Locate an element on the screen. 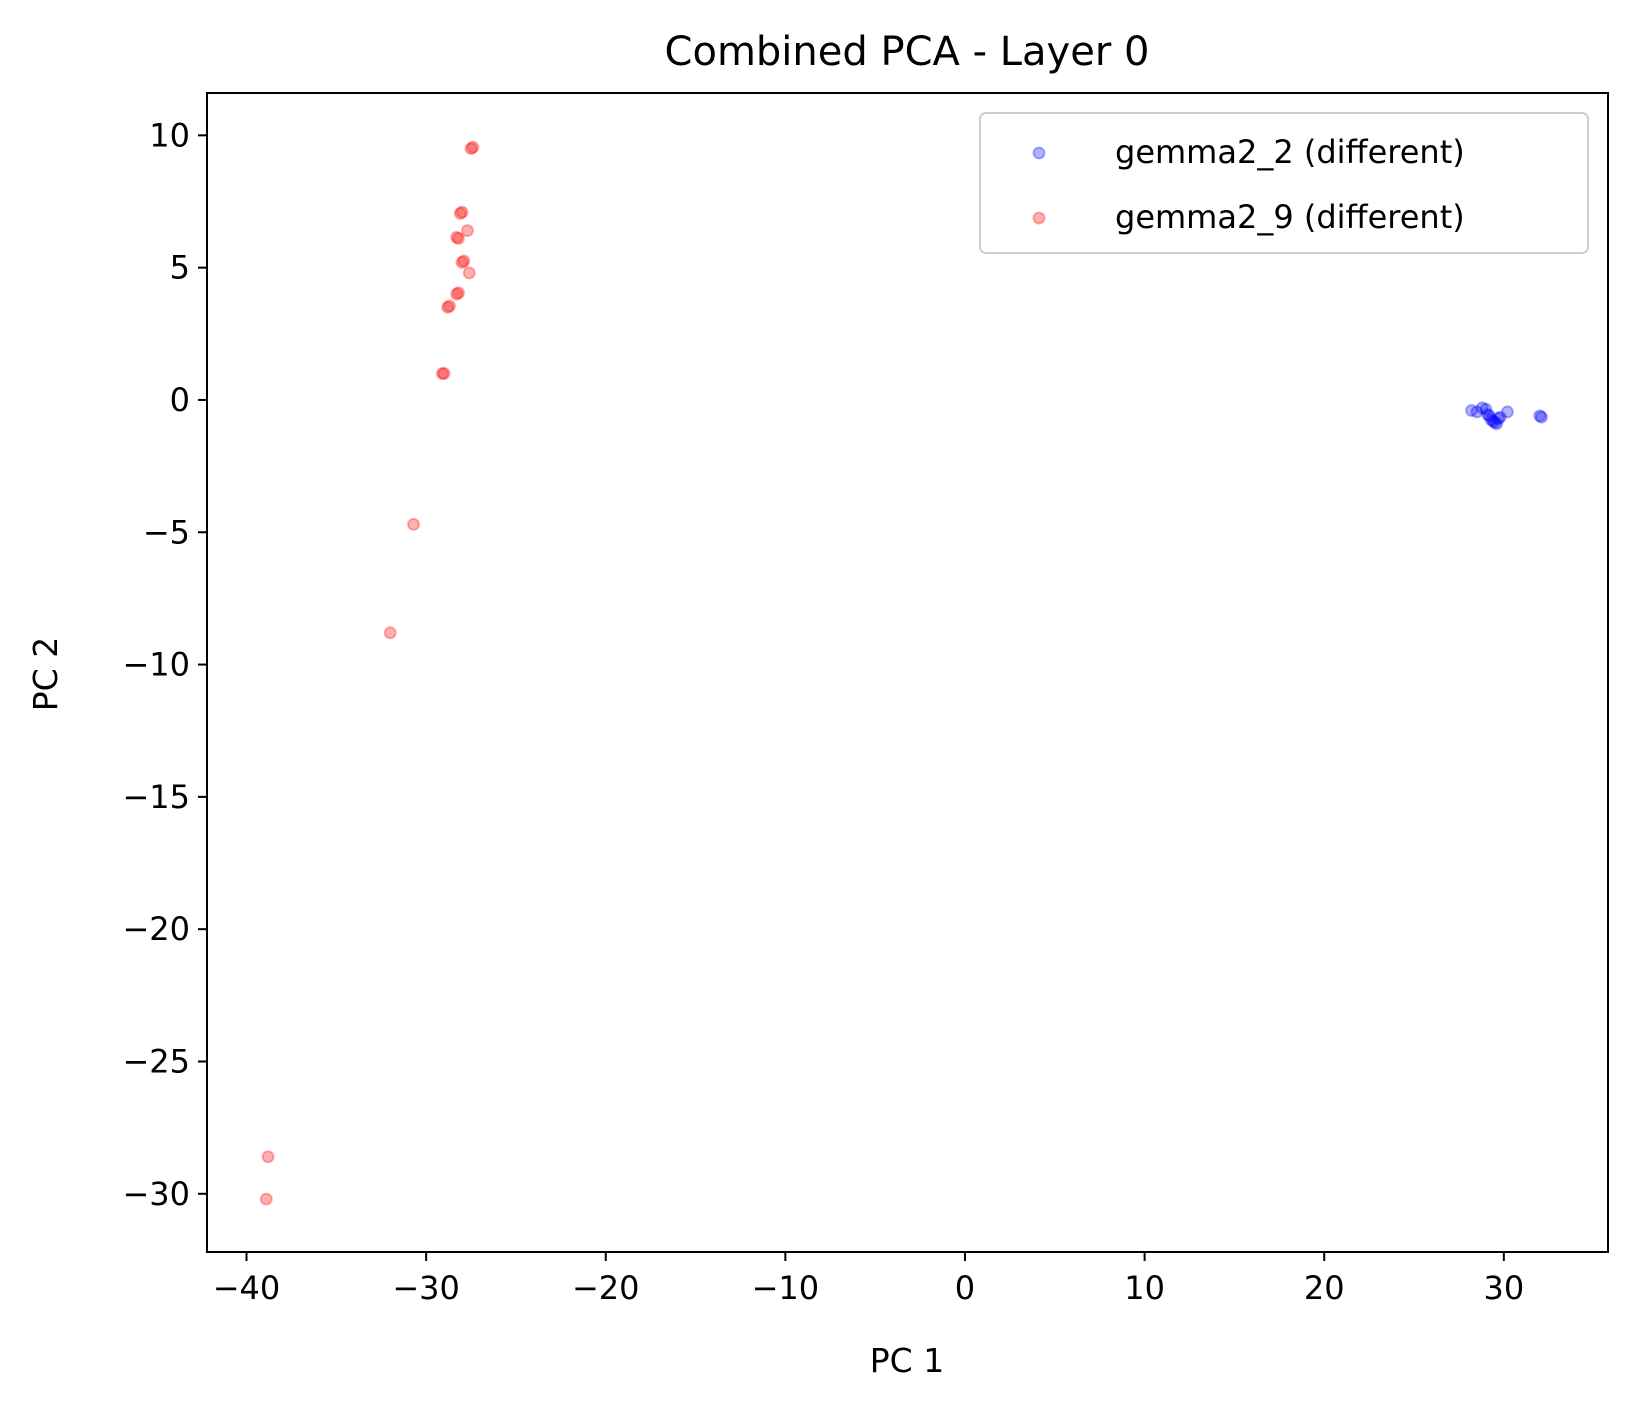 The width and height of the screenshot is (1630, 1407). y-tick-label: 0 is located at coordinates (180, 400).